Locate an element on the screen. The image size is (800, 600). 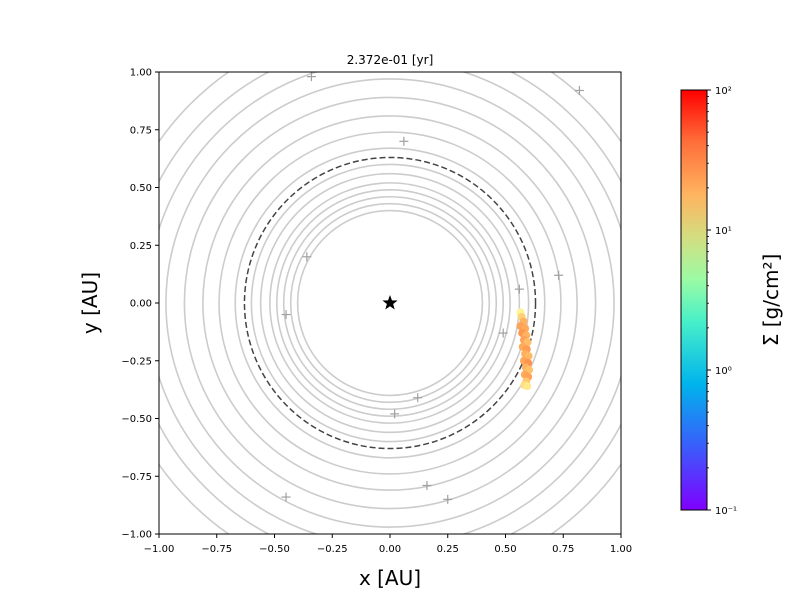
colorbar: 10⁻¹ 10⁰ 10¹ 10² Σ [g/cm²] is located at coordinates (731, 301).